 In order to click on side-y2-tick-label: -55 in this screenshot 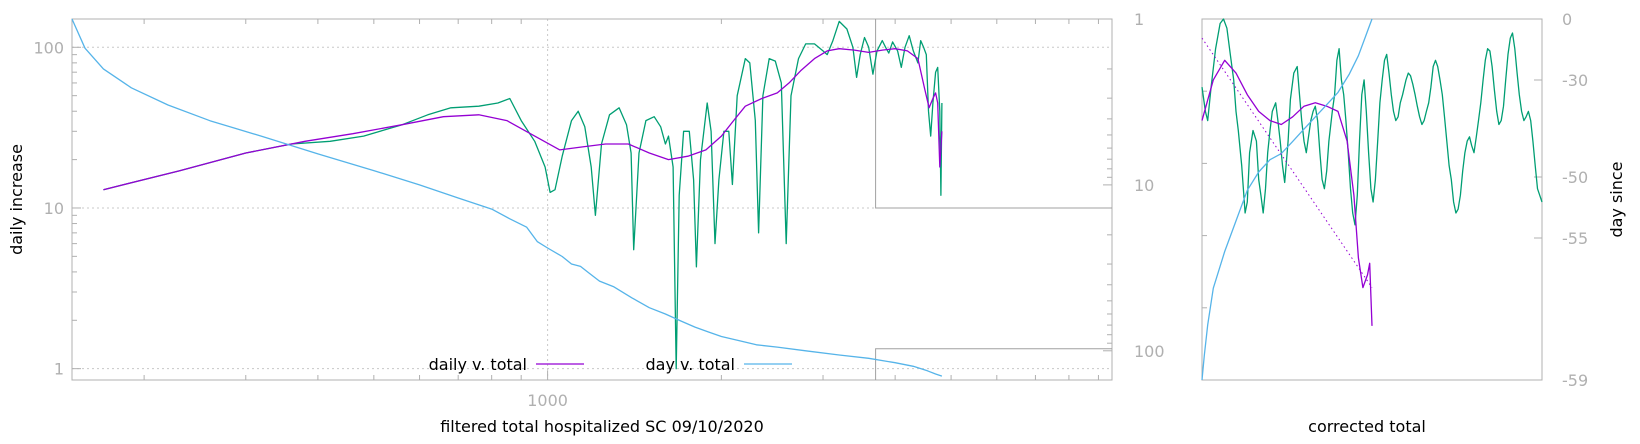, I will do `click(1575, 238)`.